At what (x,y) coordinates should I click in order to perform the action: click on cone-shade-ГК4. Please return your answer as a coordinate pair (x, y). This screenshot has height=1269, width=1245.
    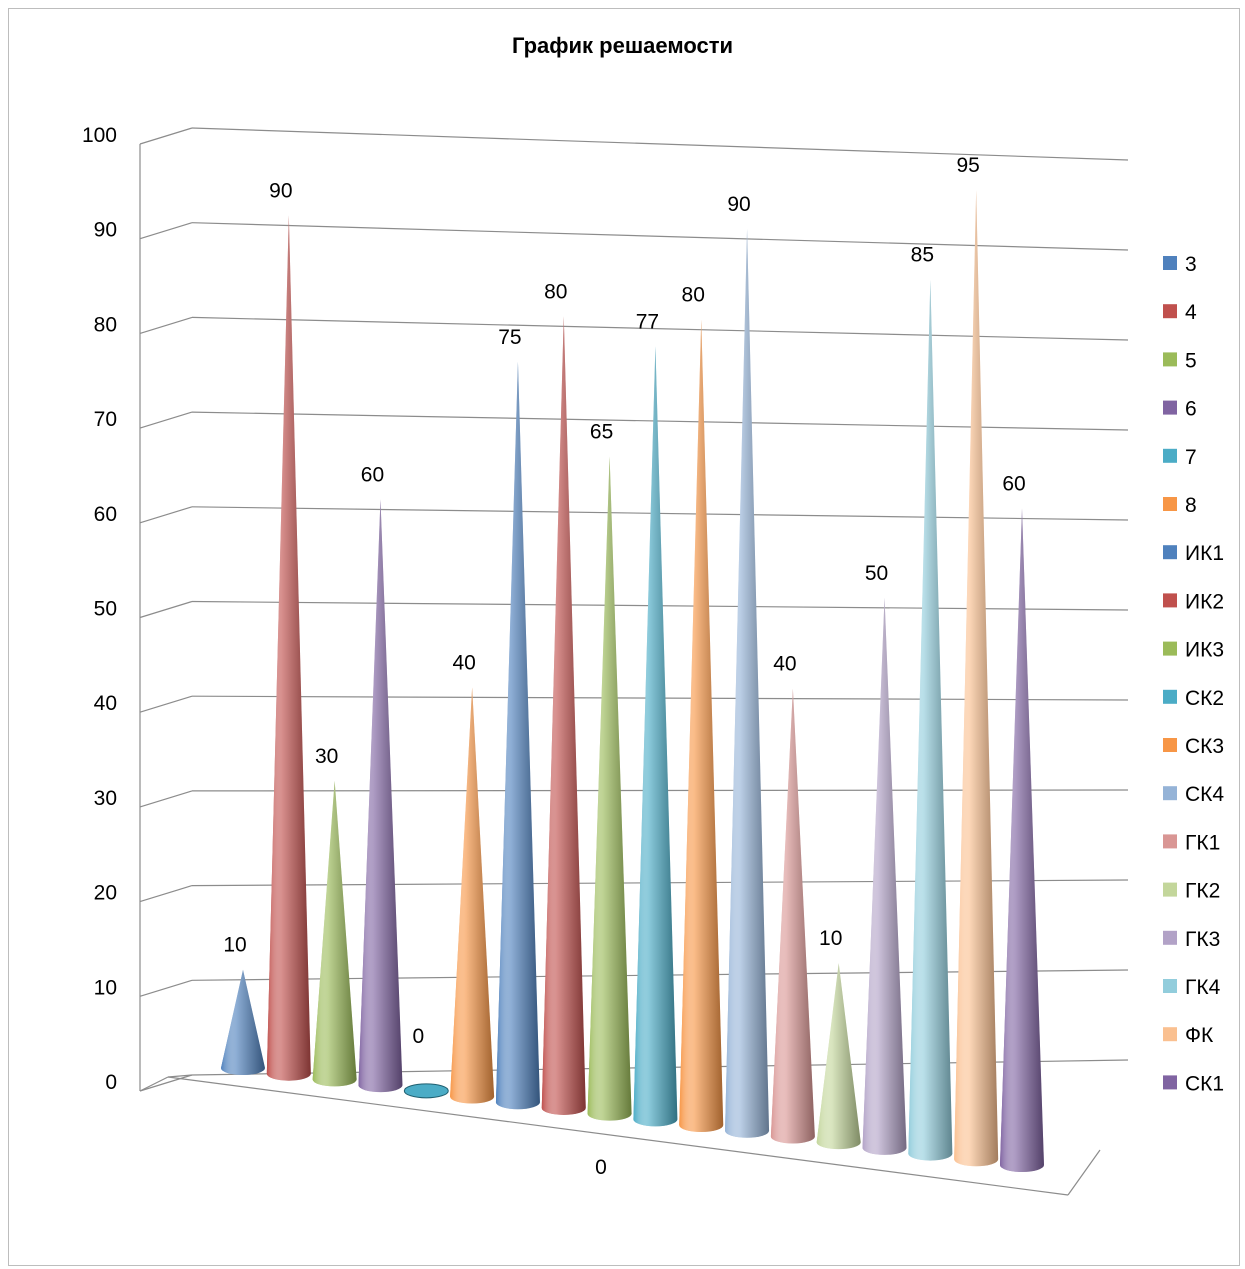
    Looking at the image, I should click on (930, 720).